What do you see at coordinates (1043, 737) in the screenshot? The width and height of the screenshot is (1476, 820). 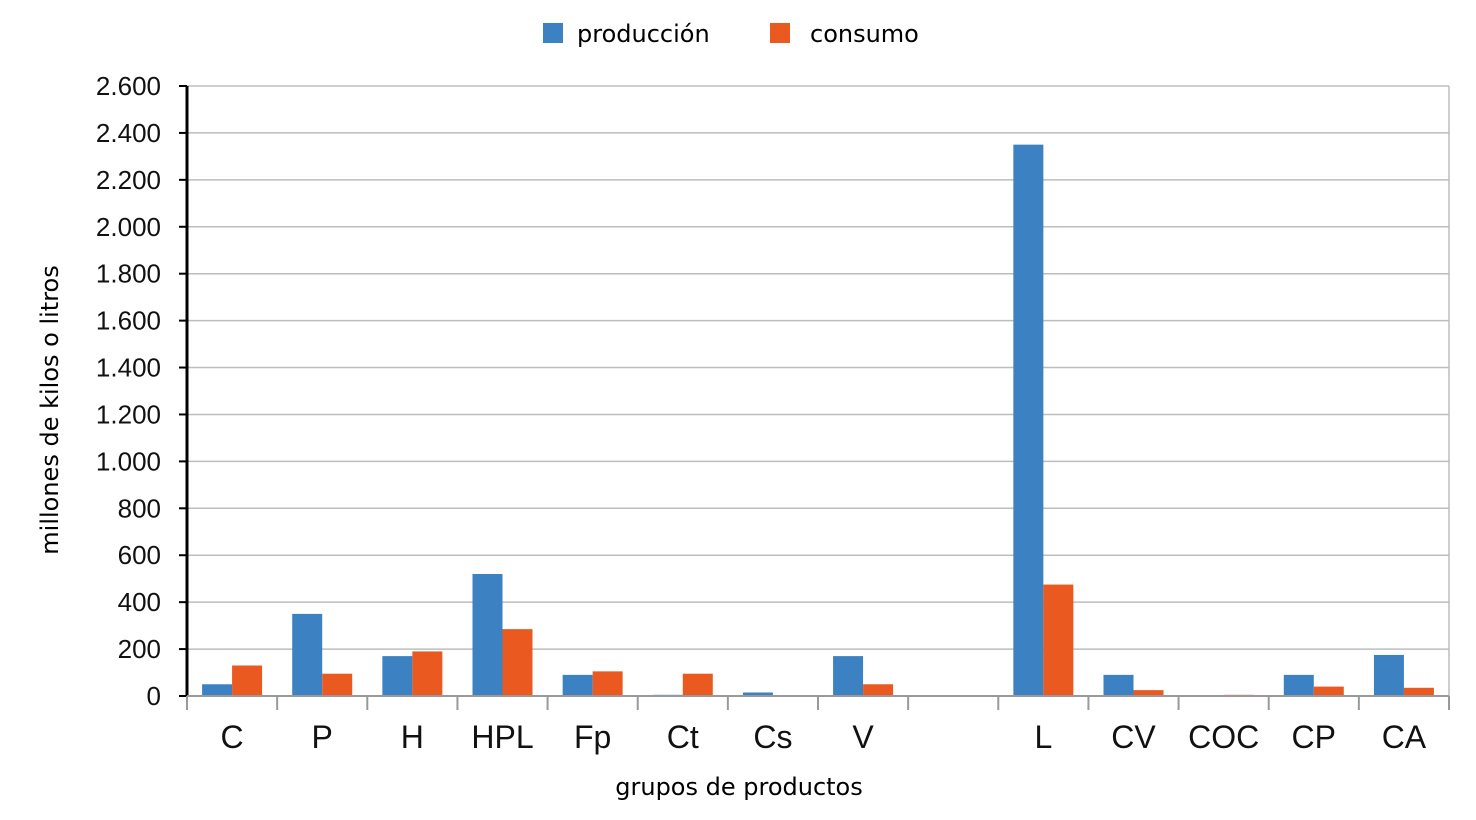 I see `x-tick-label: L` at bounding box center [1043, 737].